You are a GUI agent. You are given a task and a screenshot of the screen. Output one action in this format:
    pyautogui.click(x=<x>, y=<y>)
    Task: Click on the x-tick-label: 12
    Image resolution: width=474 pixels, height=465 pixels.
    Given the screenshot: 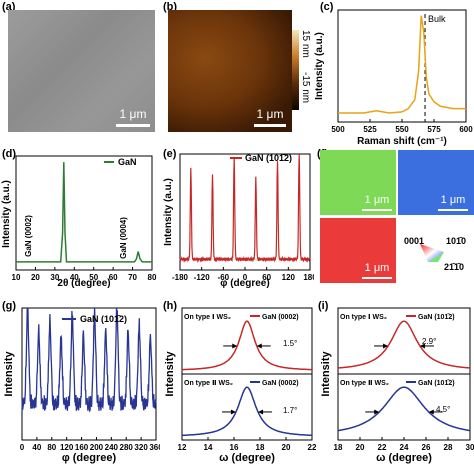 What is the action you would take?
    pyautogui.click(x=182, y=447)
    